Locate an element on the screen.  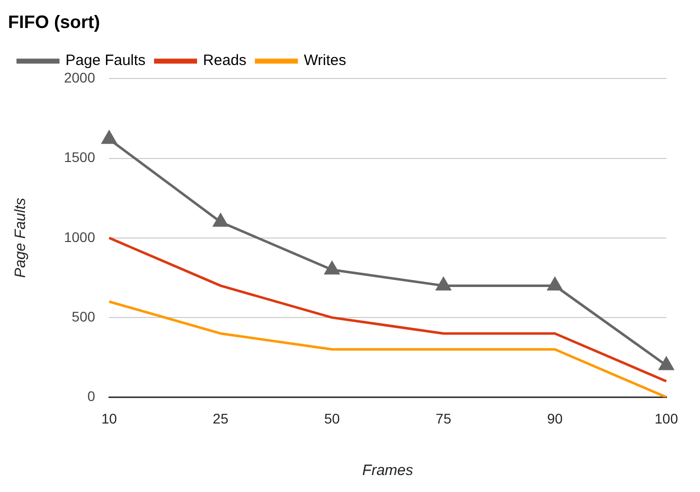
chart-title: FIFO (sort) is located at coordinates (54, 22).